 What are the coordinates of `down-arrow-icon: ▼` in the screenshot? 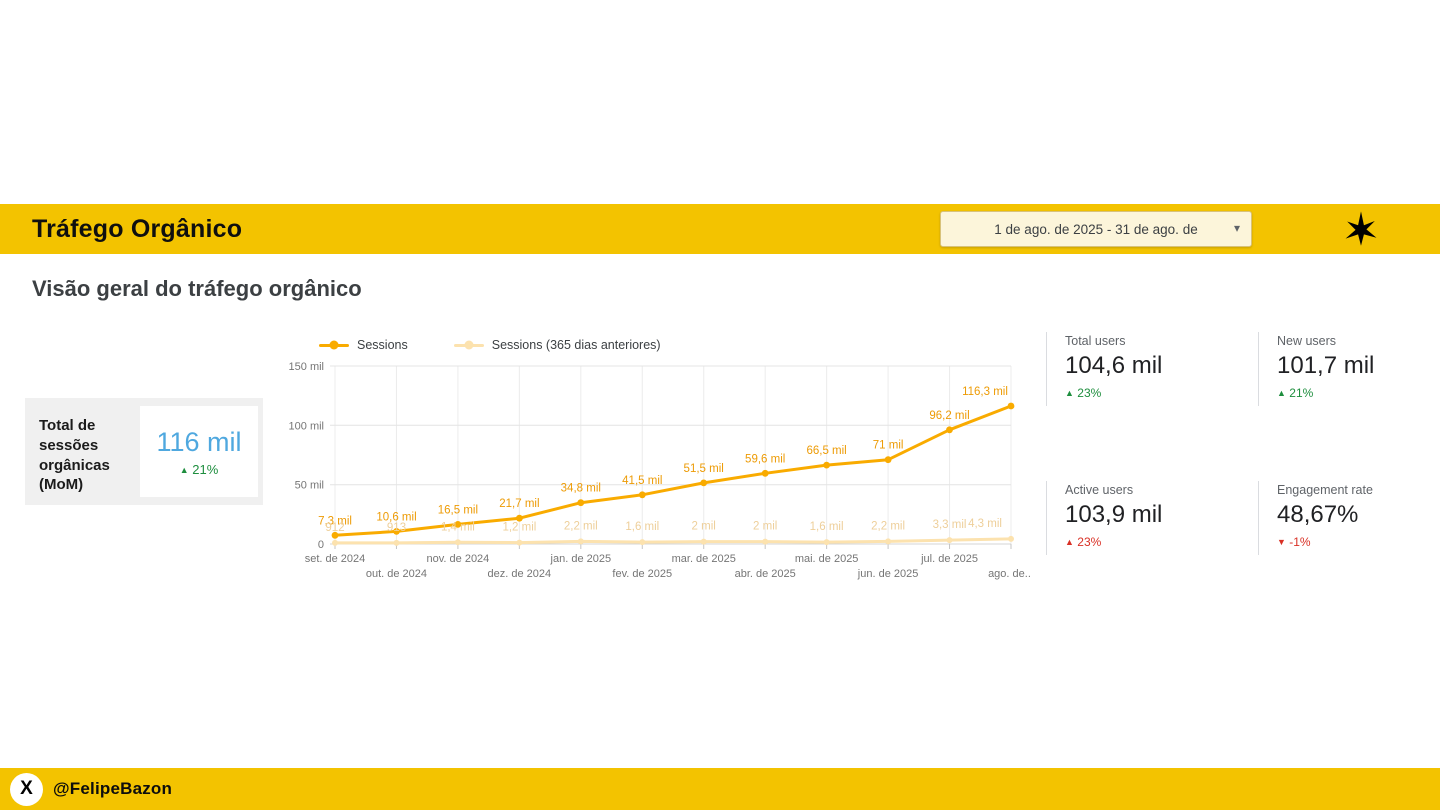 It's located at (1281, 542).